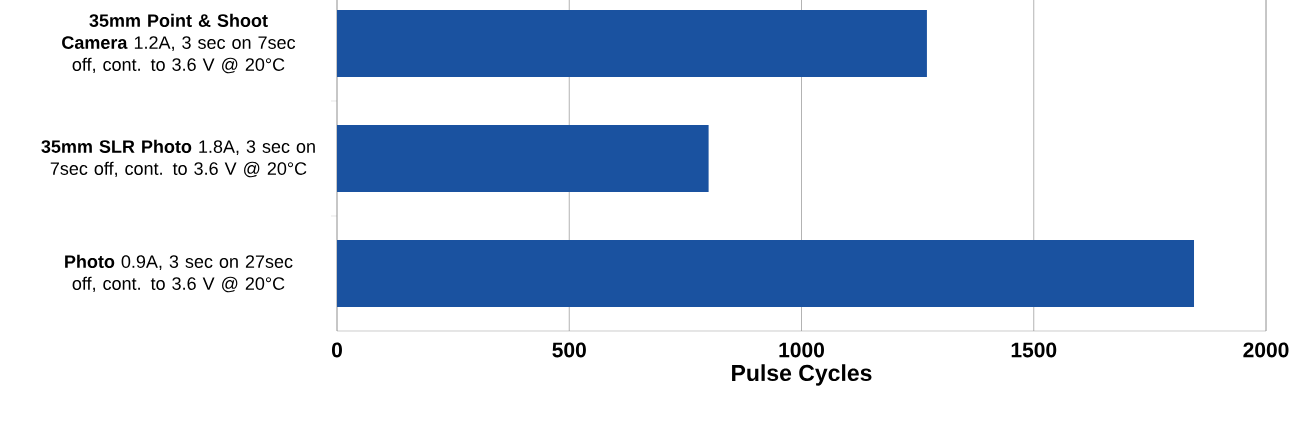 This screenshot has width=1310, height=427. Describe the element at coordinates (801, 350) in the screenshot. I see `x-tick-label: 1000` at that location.